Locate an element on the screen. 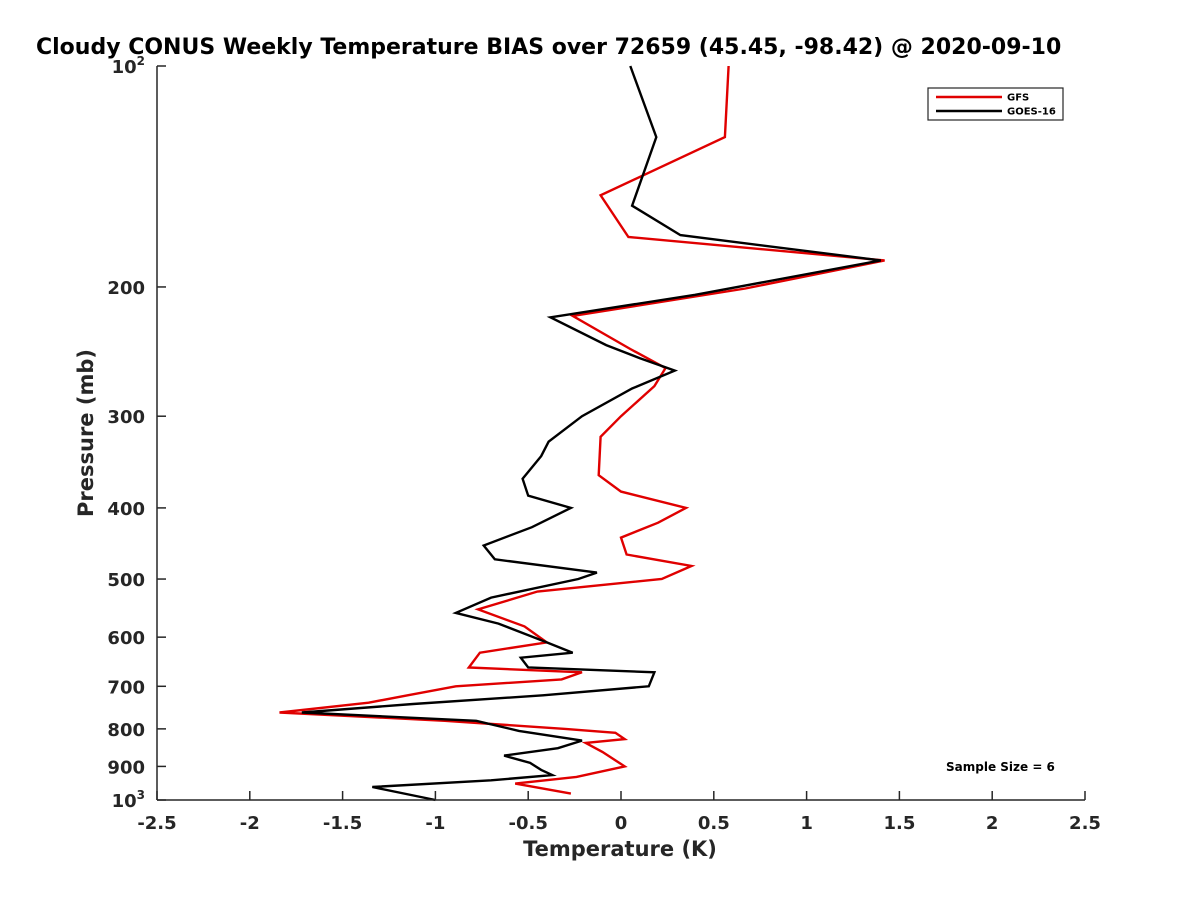  legend-entries: GFS GOES-16 is located at coordinates (996, 105).